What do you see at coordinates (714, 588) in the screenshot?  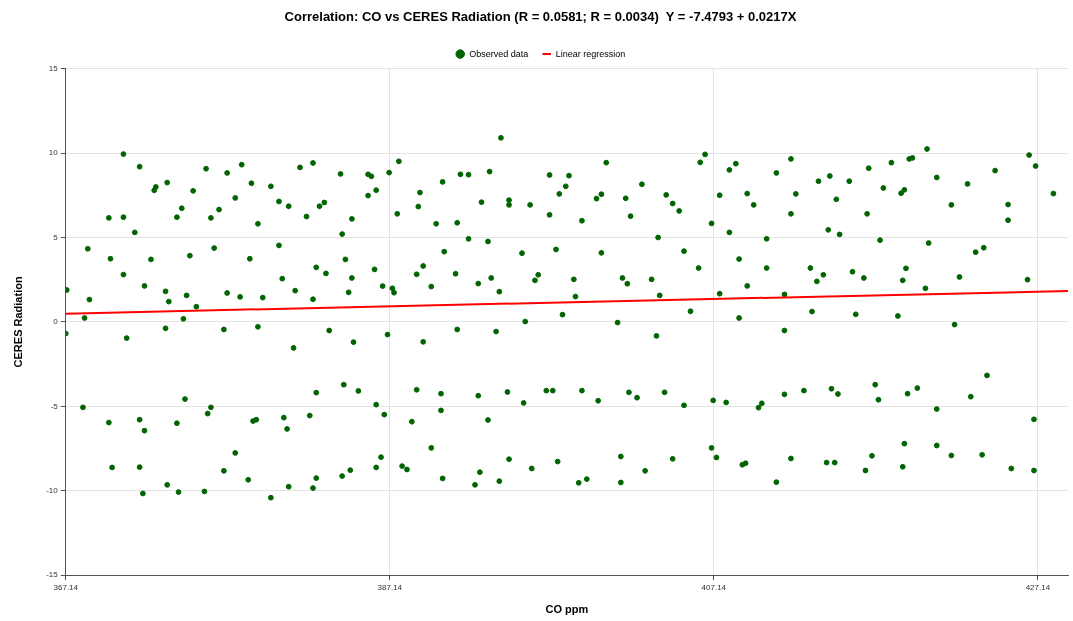 I see `x-tick-label: 407.14` at bounding box center [714, 588].